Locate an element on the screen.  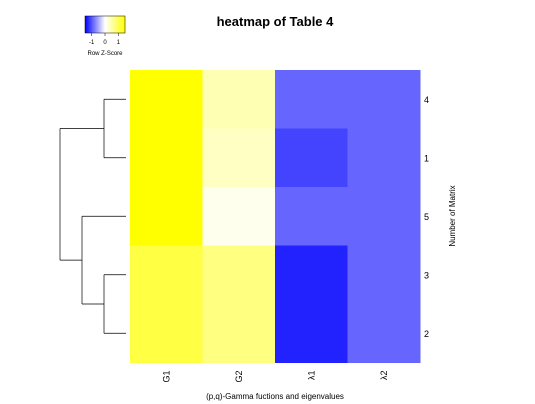
row-label: 1 is located at coordinates (426, 158).